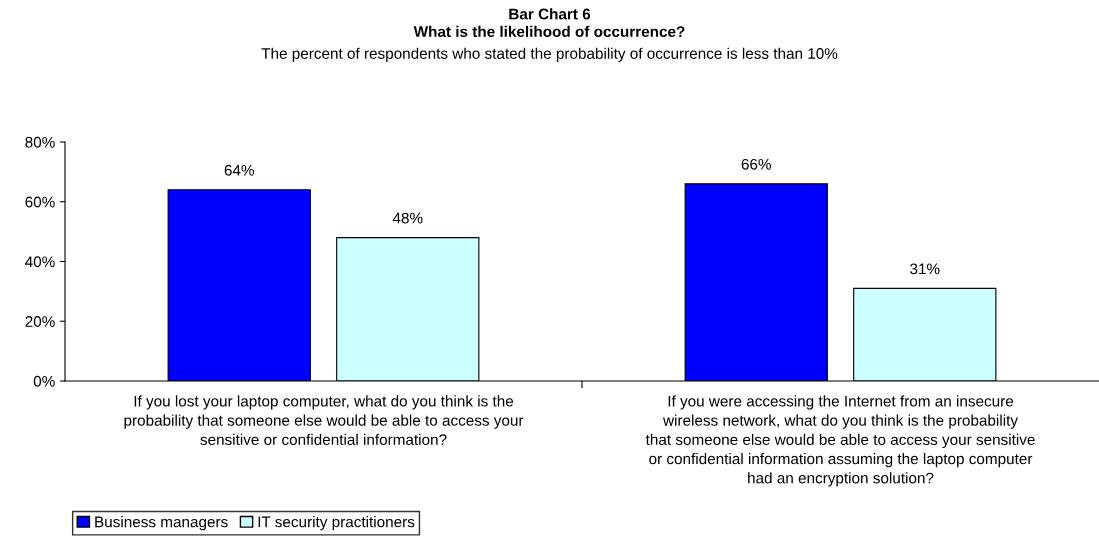 The image size is (1099, 548). I want to click on y-tick-label: 20%, so click(40, 321).